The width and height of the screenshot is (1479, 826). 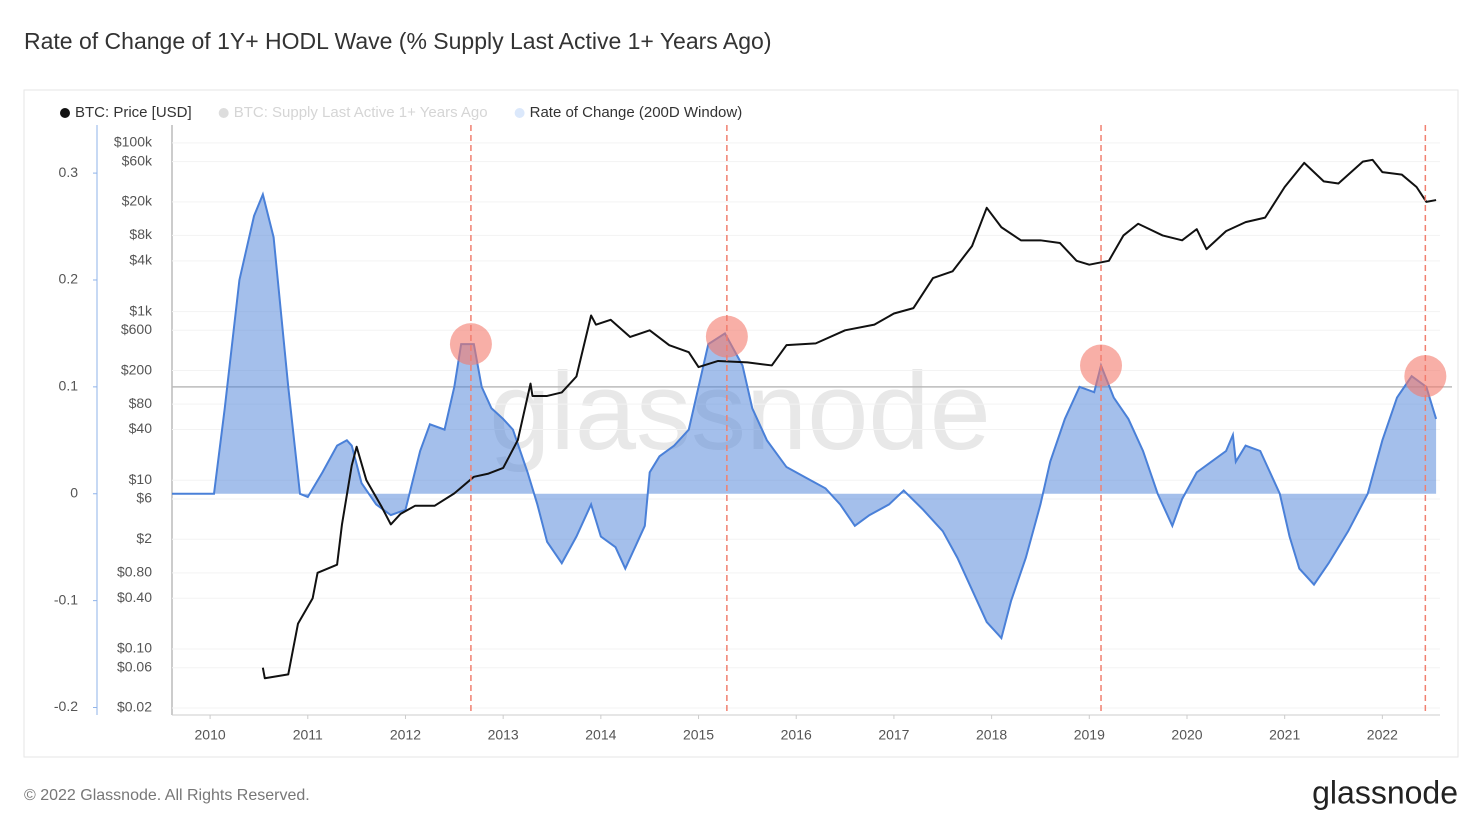 What do you see at coordinates (133, 112) in the screenshot?
I see `legend-label: BTC: Price [USD]` at bounding box center [133, 112].